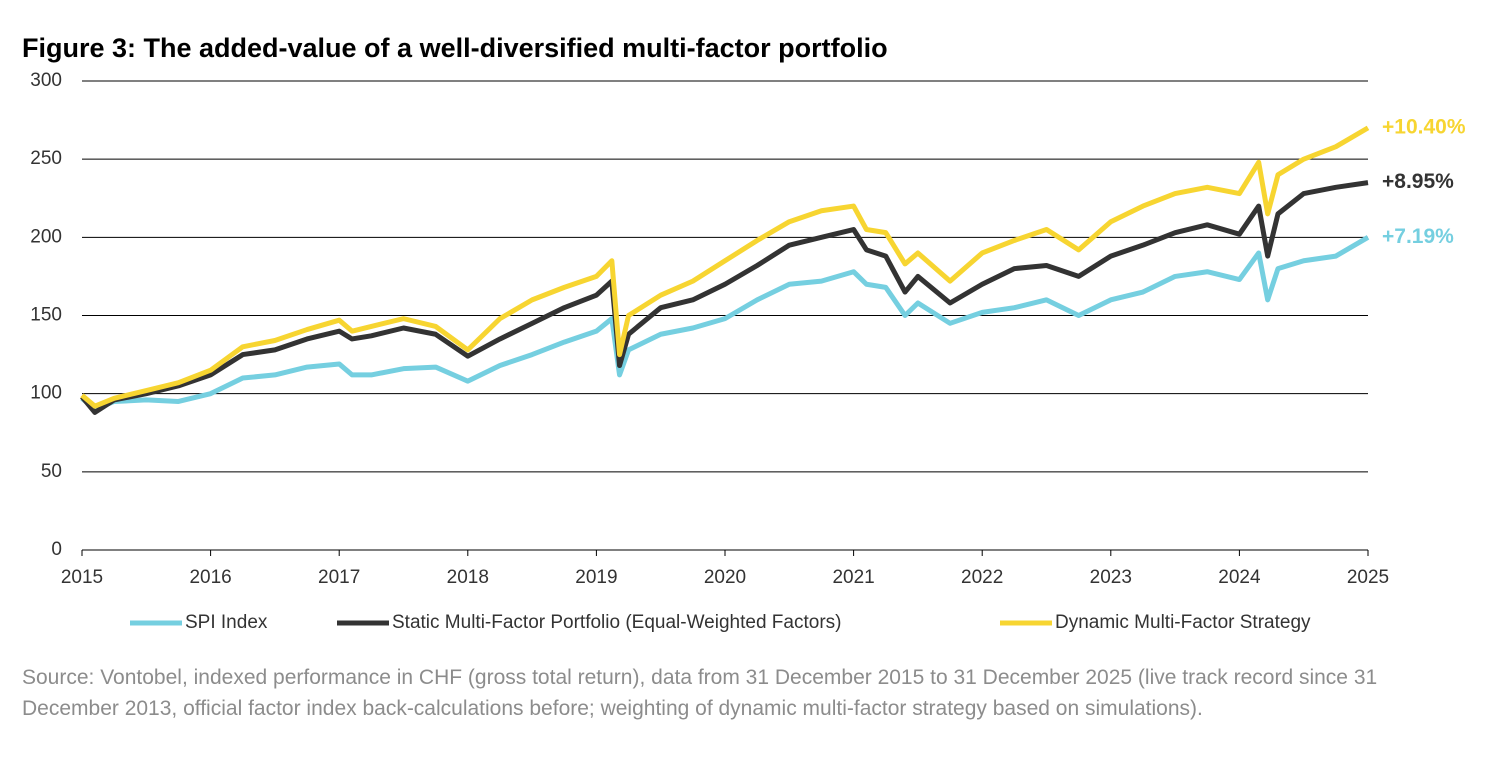  What do you see at coordinates (853, 577) in the screenshot?
I see `x-tick-label: 2021` at bounding box center [853, 577].